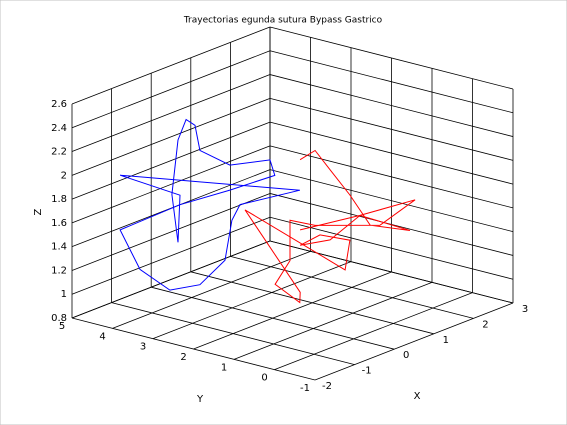 This screenshot has height=425, width=567. I want to click on x-tick-label: -1, so click(367, 371).